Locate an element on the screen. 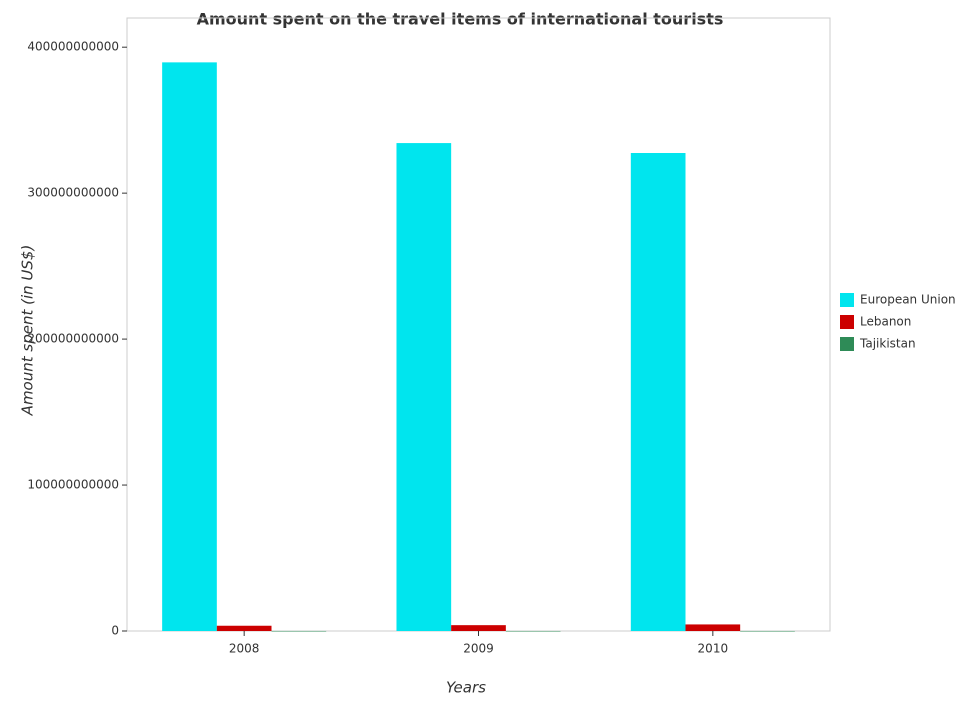  y-tick-label: 300000000000 is located at coordinates (73, 193).